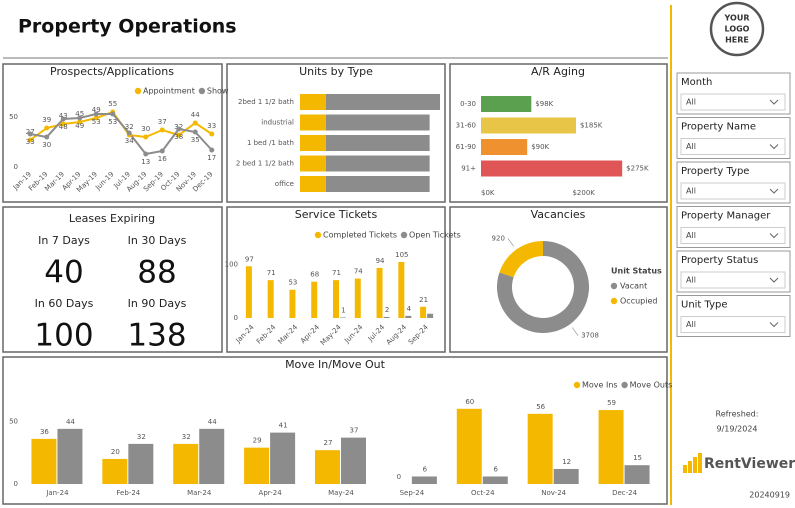 This screenshot has width=795, height=508. What do you see at coordinates (435, 235) in the screenshot?
I see `legend-label: Open Tickets` at bounding box center [435, 235].